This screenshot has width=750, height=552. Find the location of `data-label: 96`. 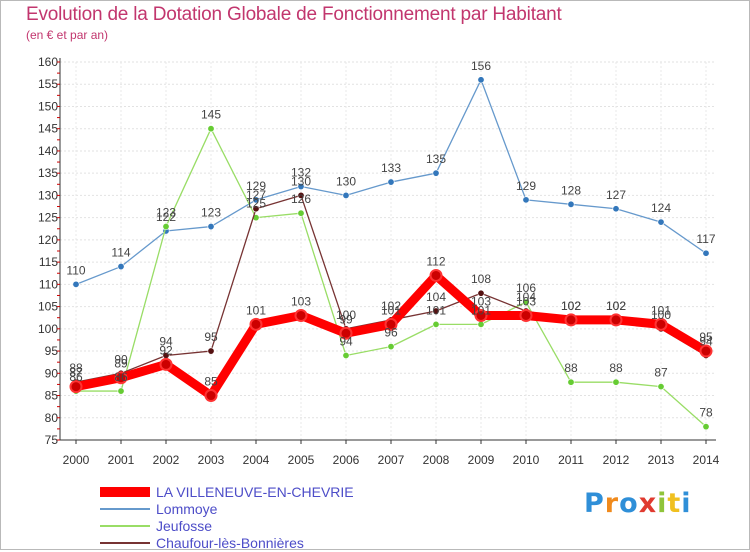

data-label: 96 is located at coordinates (391, 333).